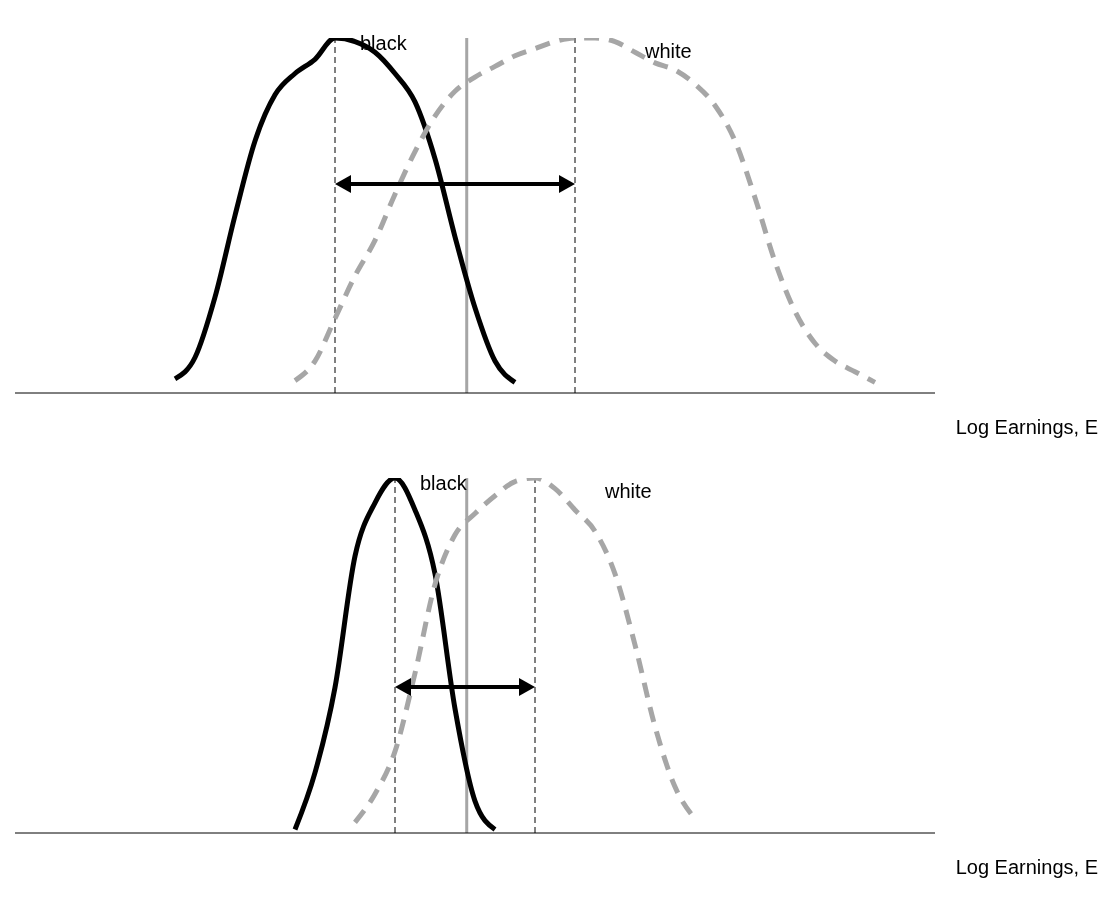  What do you see at coordinates (444, 483) in the screenshot?
I see `series-label: black` at bounding box center [444, 483].